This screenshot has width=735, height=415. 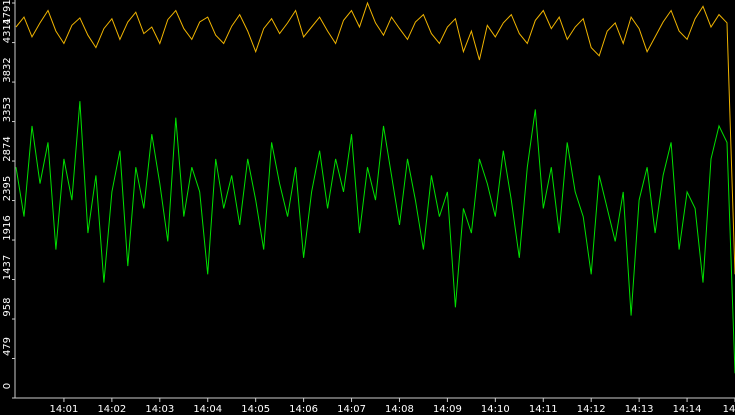 I want to click on x-tick-label: 14:04, so click(x=207, y=409).